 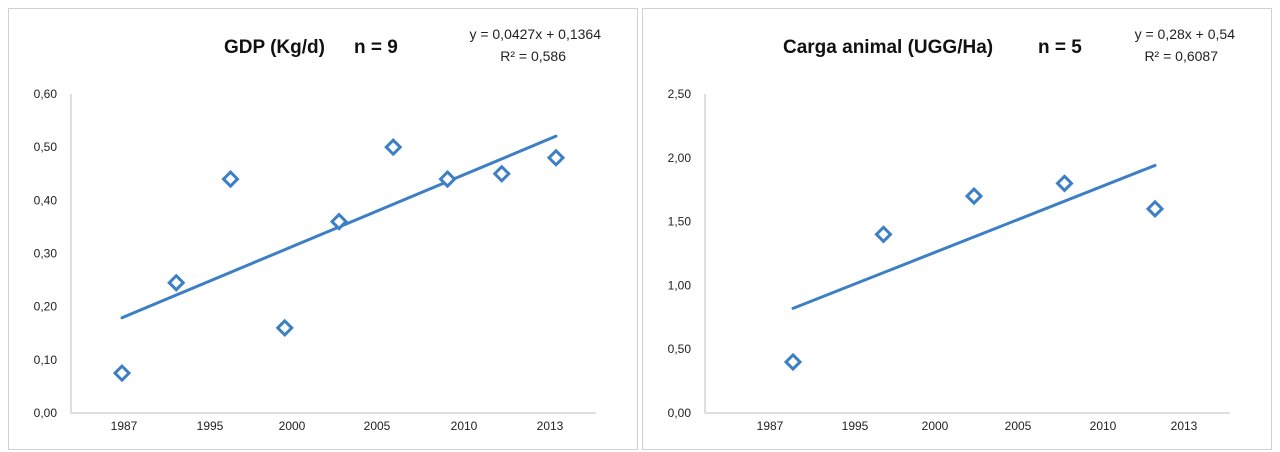 What do you see at coordinates (1185, 34) in the screenshot?
I see `trend-equation: y = 0,28x + 0,54` at bounding box center [1185, 34].